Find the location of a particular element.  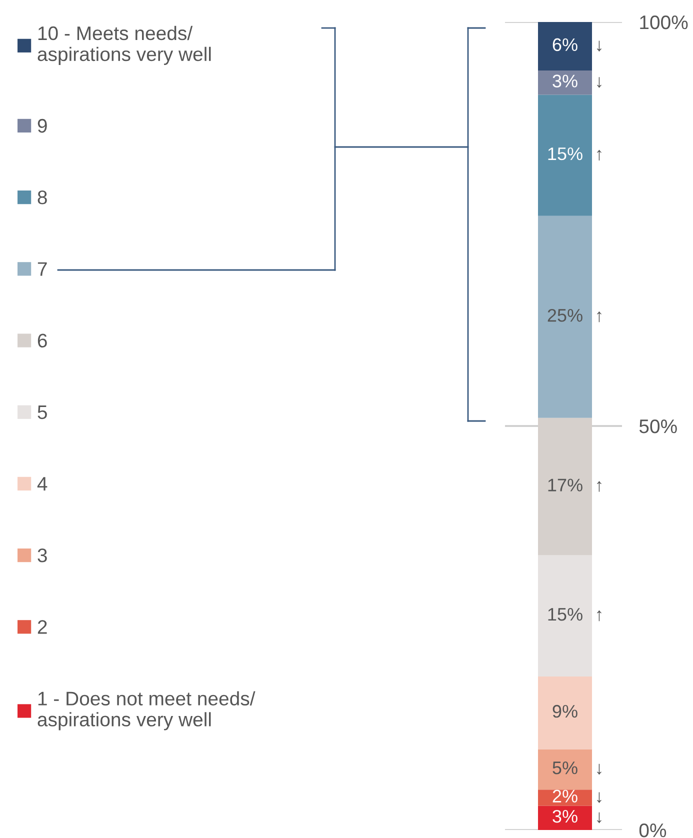

legend-label: 1 - Does not meet needs/ aspirations very well is located at coordinates (147, 710).